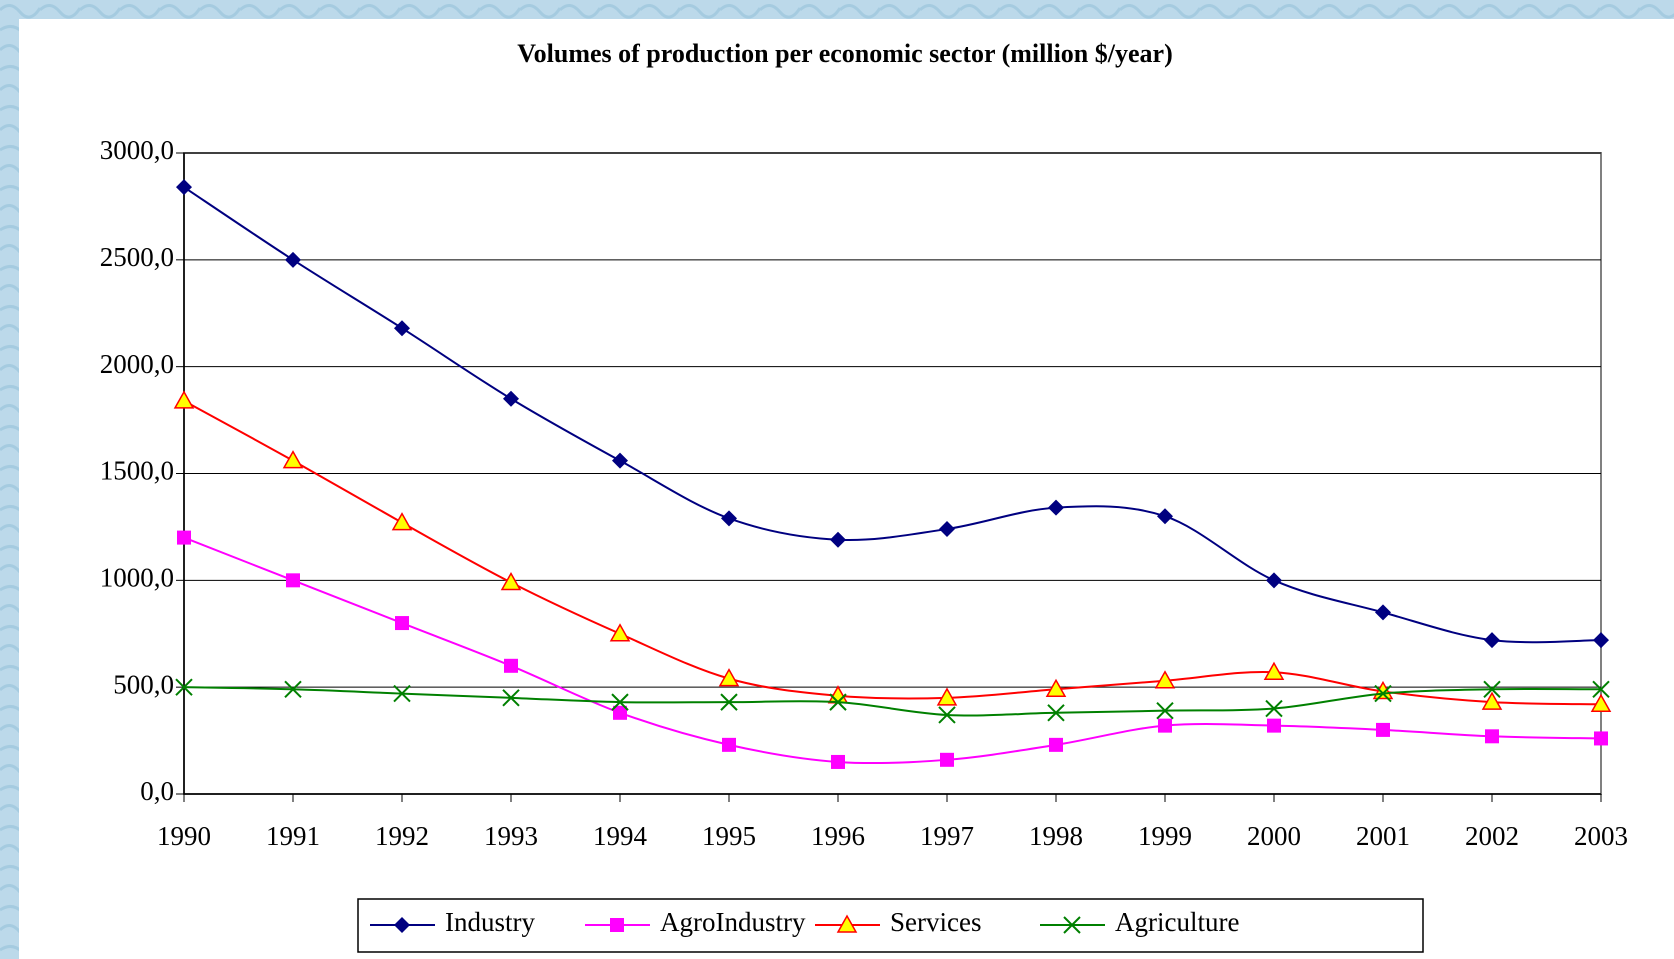 This screenshot has height=959, width=1674. What do you see at coordinates (1165, 836) in the screenshot?
I see `x-tick-label: 1999` at bounding box center [1165, 836].